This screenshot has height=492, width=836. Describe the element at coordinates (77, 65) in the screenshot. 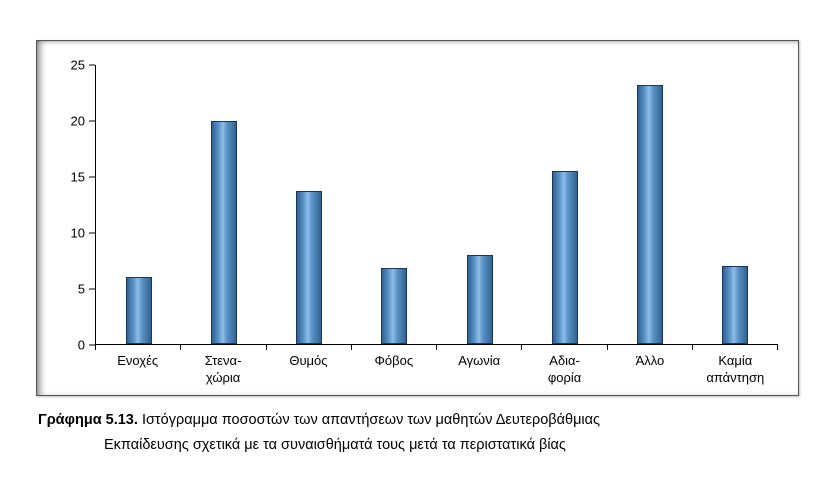

I see `y-tick-label: 25` at that location.